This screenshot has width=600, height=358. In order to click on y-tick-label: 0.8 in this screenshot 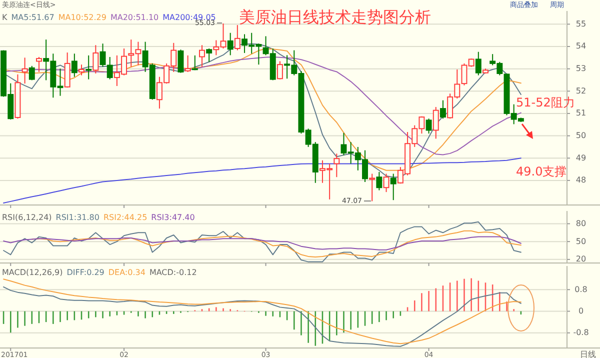, I will do `click(581, 289)`.